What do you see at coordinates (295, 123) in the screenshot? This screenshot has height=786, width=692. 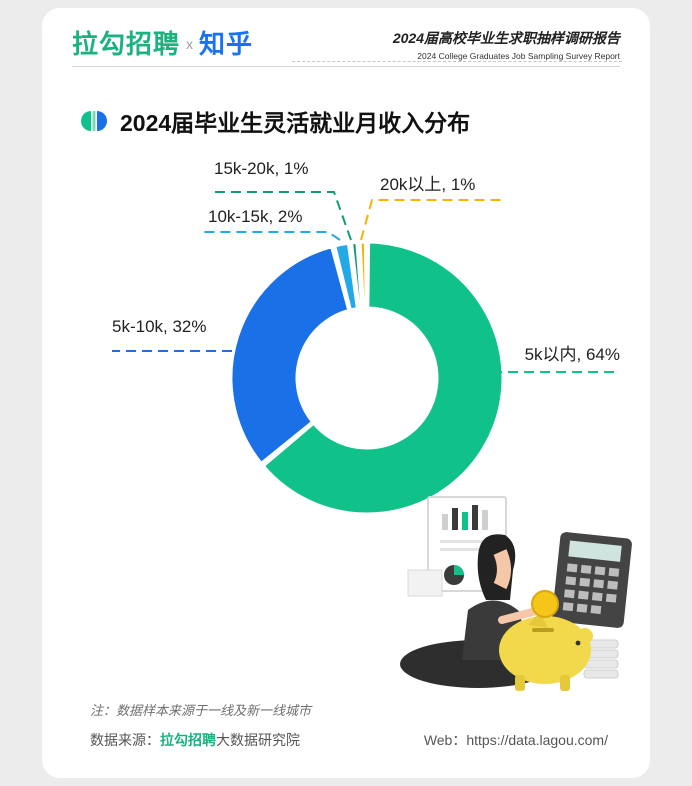 I see `chart-title: 2024届毕业生灵活就业月收入分布` at bounding box center [295, 123].